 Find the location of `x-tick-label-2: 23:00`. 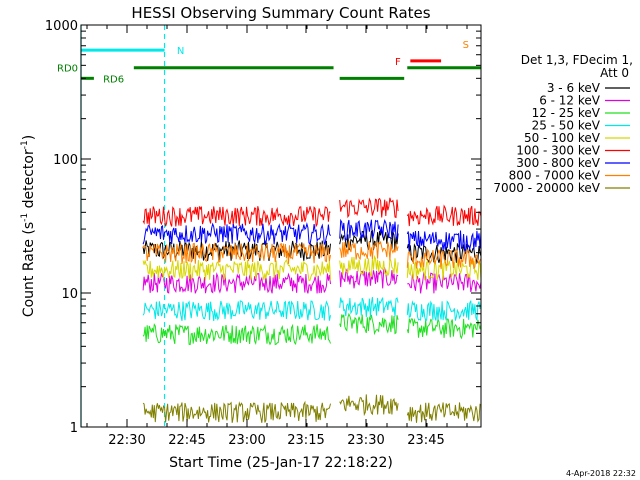

x-tick-label-2: 23:00 is located at coordinates (246, 440).